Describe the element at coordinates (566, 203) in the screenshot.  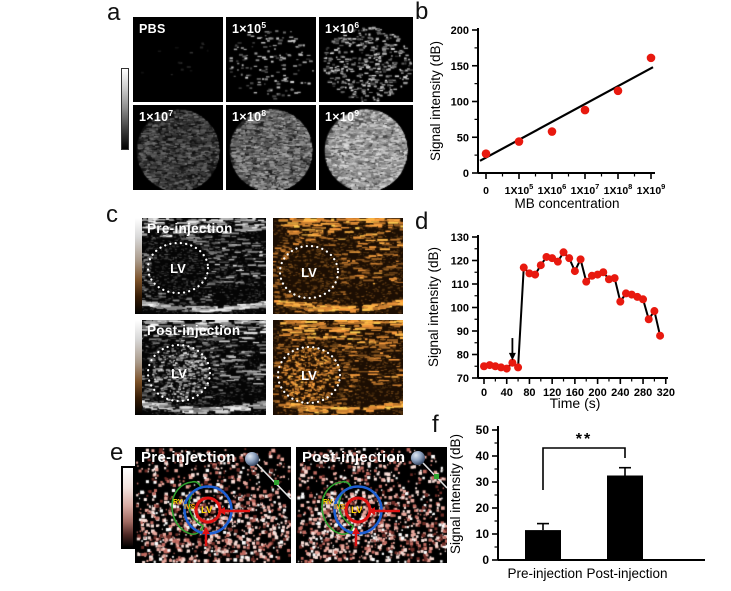
I see `svg-text: MB concentration` at that location.